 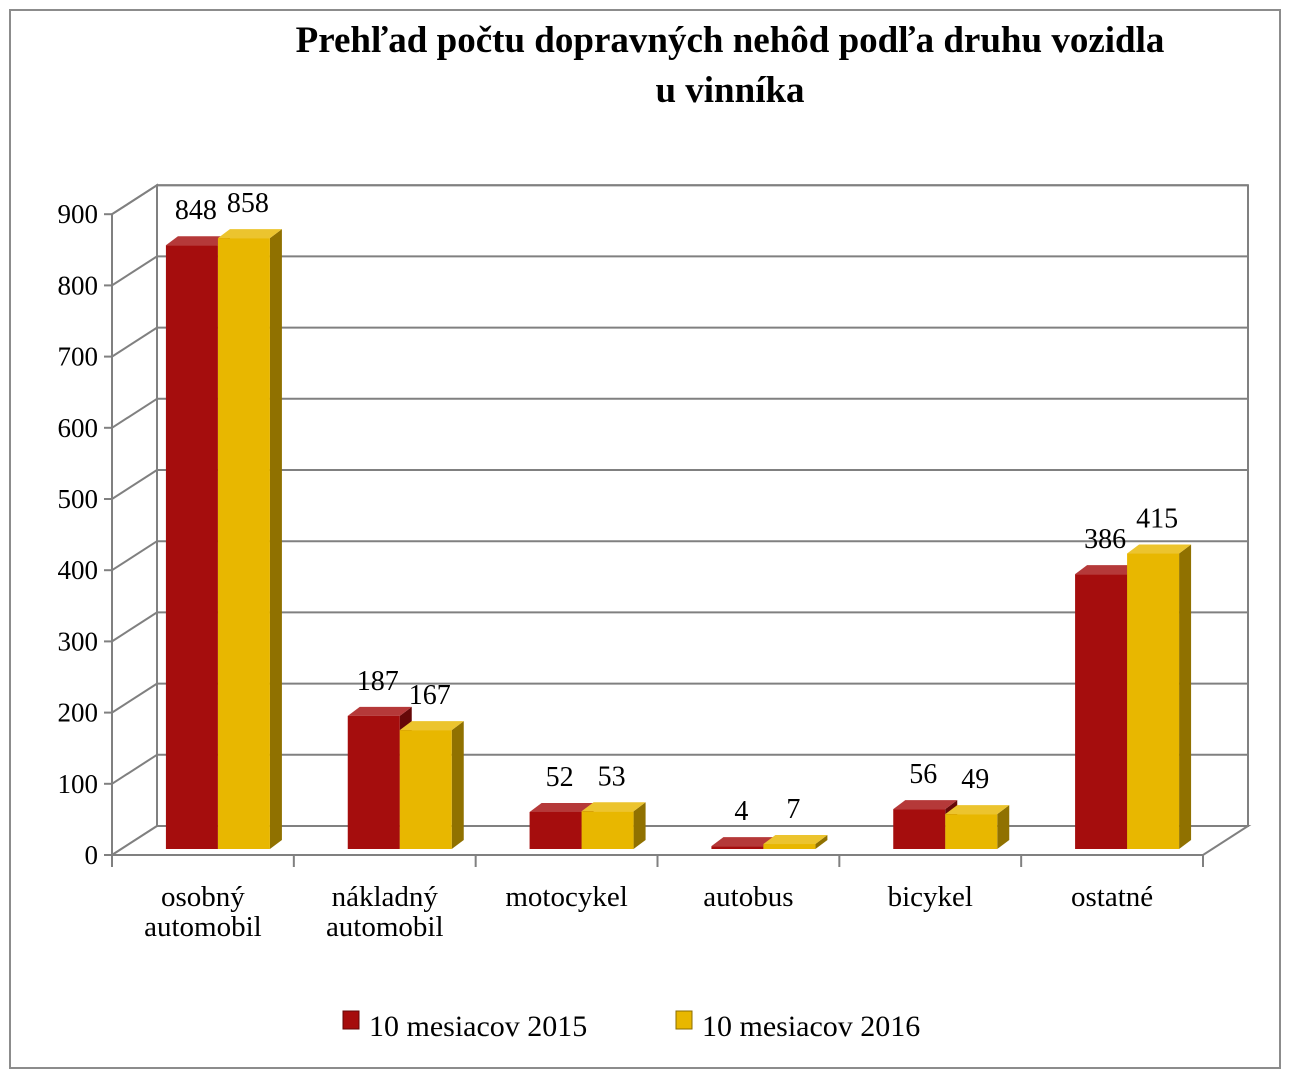 I want to click on y-tick-label: 100, so click(x=78, y=784).